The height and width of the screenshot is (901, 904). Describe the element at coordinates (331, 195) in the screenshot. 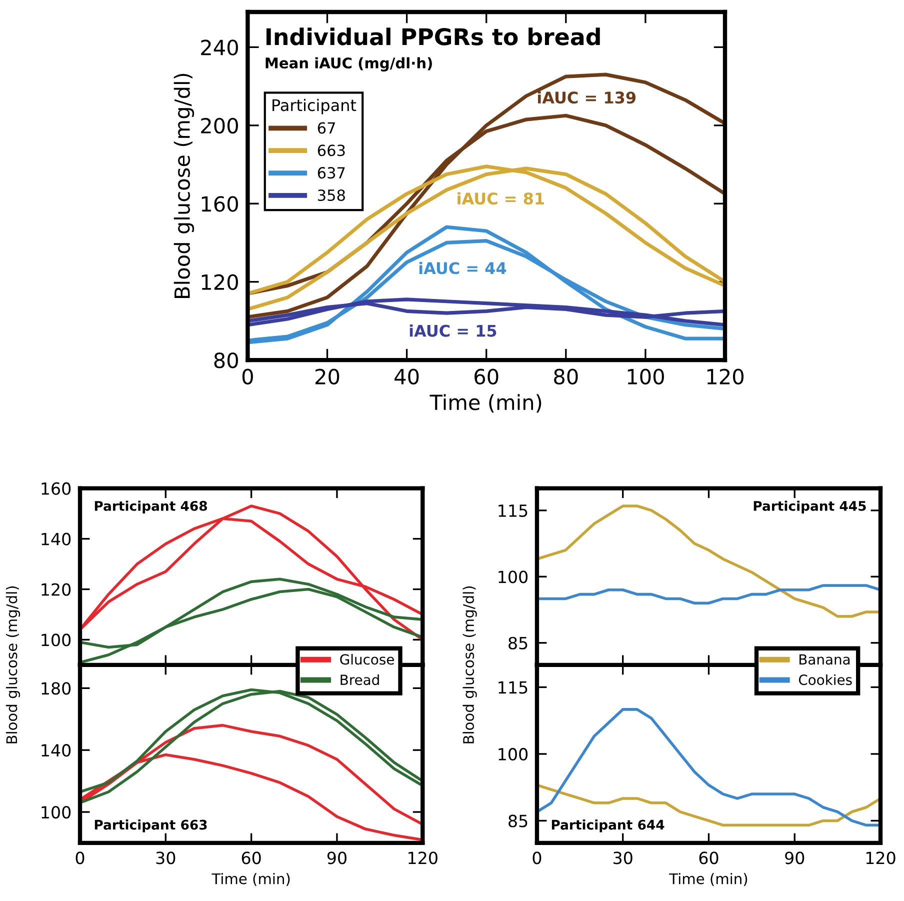

I see `legend-label: 358` at that location.